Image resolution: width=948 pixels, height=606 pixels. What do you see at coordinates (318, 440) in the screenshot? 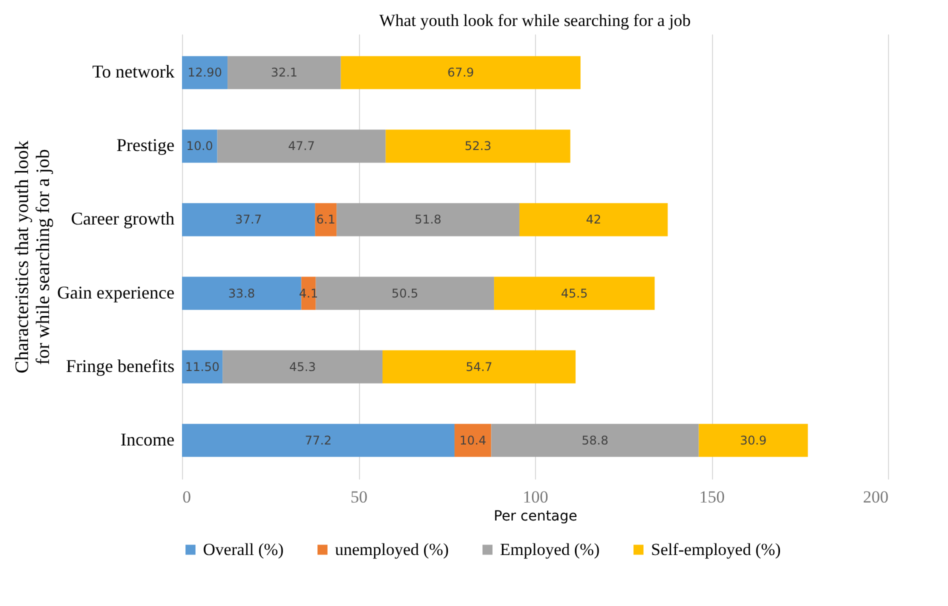
I see `data-label: 77.2` at bounding box center [318, 440].